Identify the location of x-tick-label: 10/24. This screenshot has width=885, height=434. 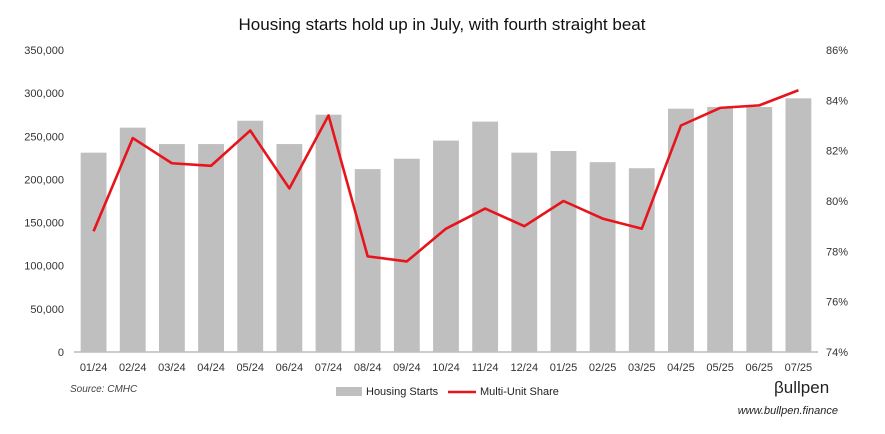
(446, 368).